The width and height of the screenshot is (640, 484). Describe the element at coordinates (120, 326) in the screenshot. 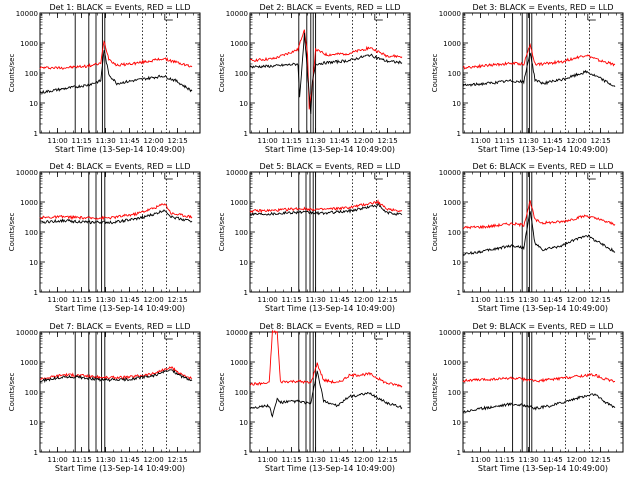

I see `chart-title: Det 7: BLACK = Events, RED = LLD` at that location.